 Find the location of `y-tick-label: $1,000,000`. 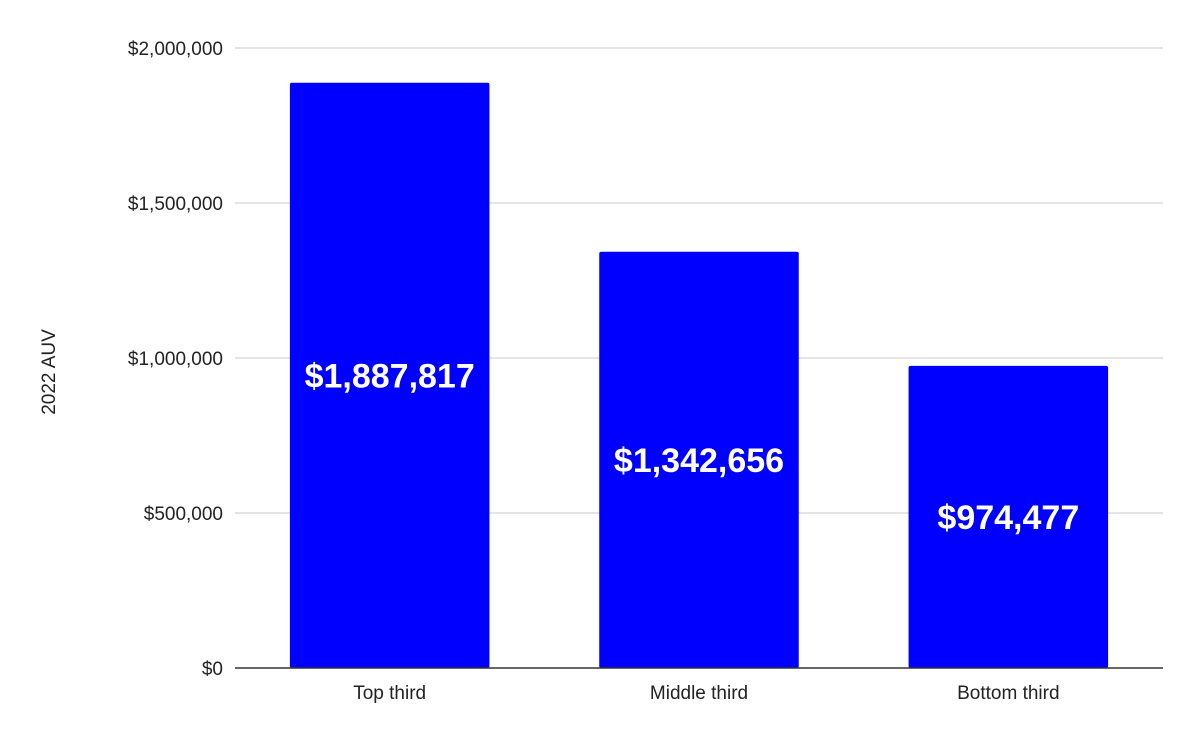

y-tick-label: $1,000,000 is located at coordinates (175, 359).